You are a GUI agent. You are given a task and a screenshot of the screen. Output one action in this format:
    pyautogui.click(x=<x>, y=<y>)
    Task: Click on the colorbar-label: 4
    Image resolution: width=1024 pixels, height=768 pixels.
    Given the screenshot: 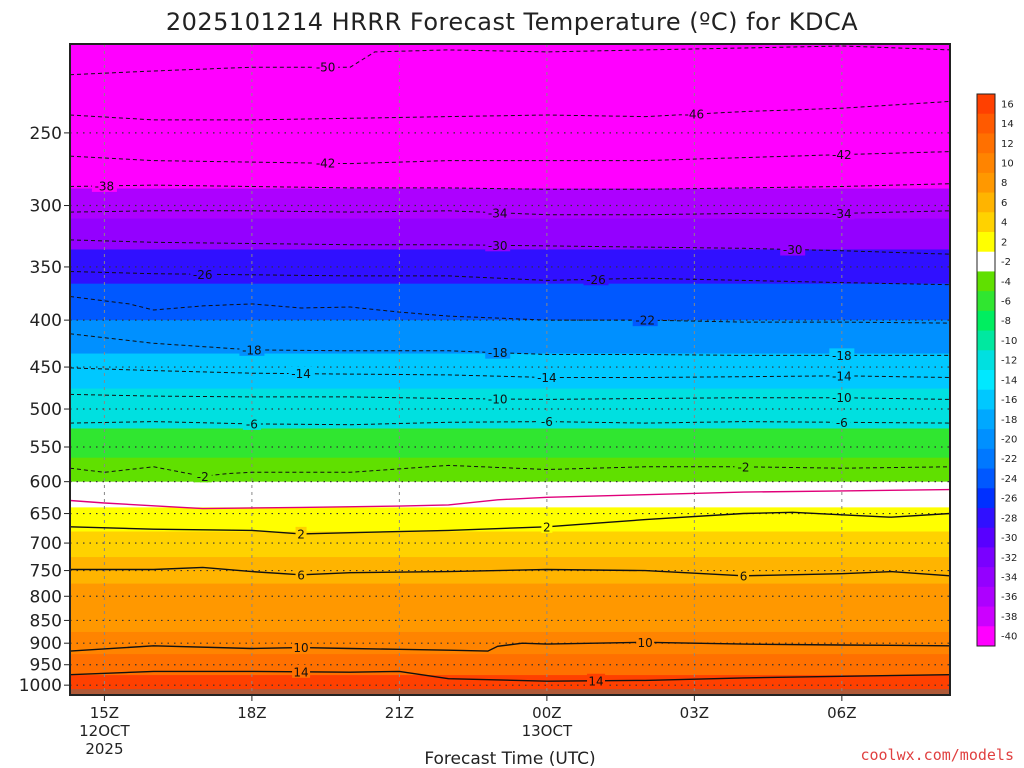 What is the action you would take?
    pyautogui.click(x=1004, y=223)
    